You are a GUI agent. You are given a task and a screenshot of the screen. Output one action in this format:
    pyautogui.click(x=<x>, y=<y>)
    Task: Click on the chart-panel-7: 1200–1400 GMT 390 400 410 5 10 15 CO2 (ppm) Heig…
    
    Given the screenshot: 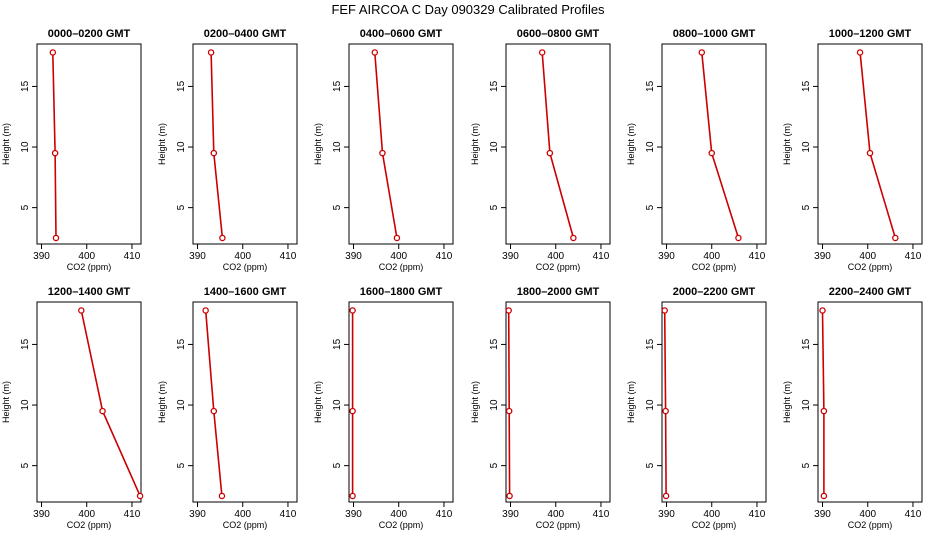 What is the action you would take?
    pyautogui.click(x=72, y=408)
    